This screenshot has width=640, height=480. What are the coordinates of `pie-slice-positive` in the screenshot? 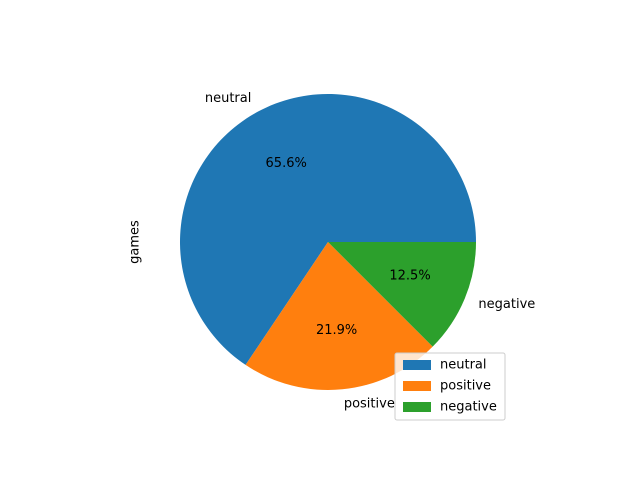 It's located at (339, 316).